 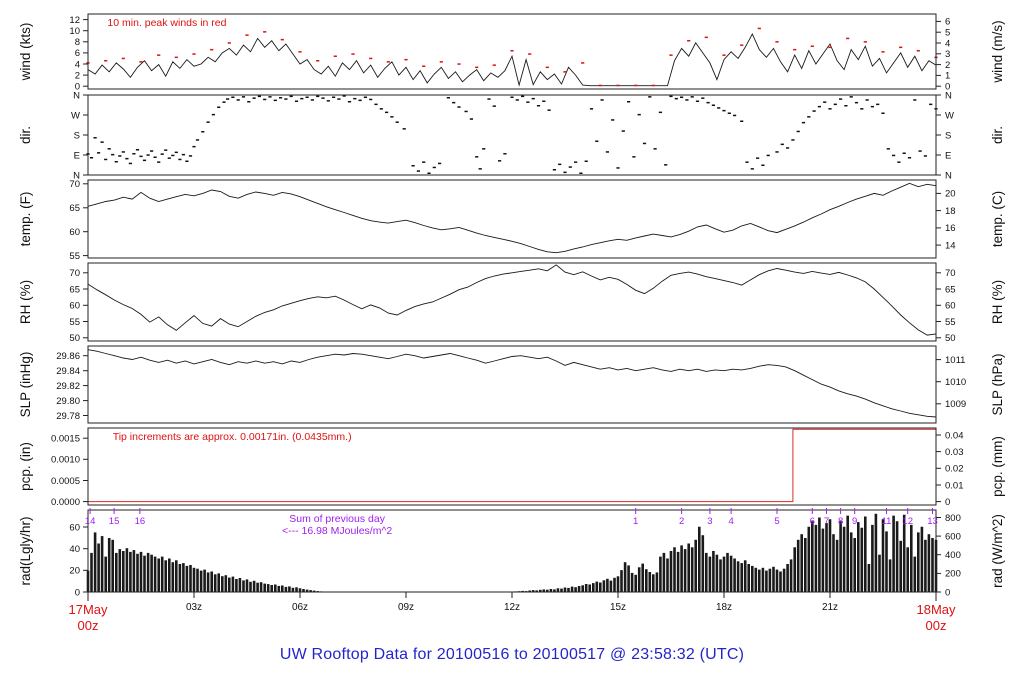 I want to click on solar-radiation-wm2-series, so click(x=512, y=552).